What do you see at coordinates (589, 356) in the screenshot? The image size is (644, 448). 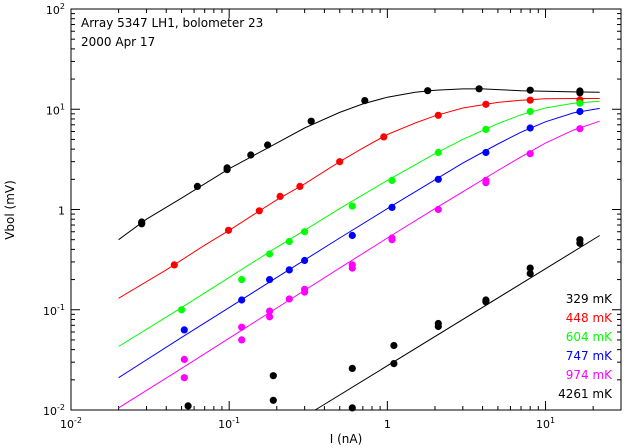 I see `series-3-legend-label: 747 mK` at bounding box center [589, 356].